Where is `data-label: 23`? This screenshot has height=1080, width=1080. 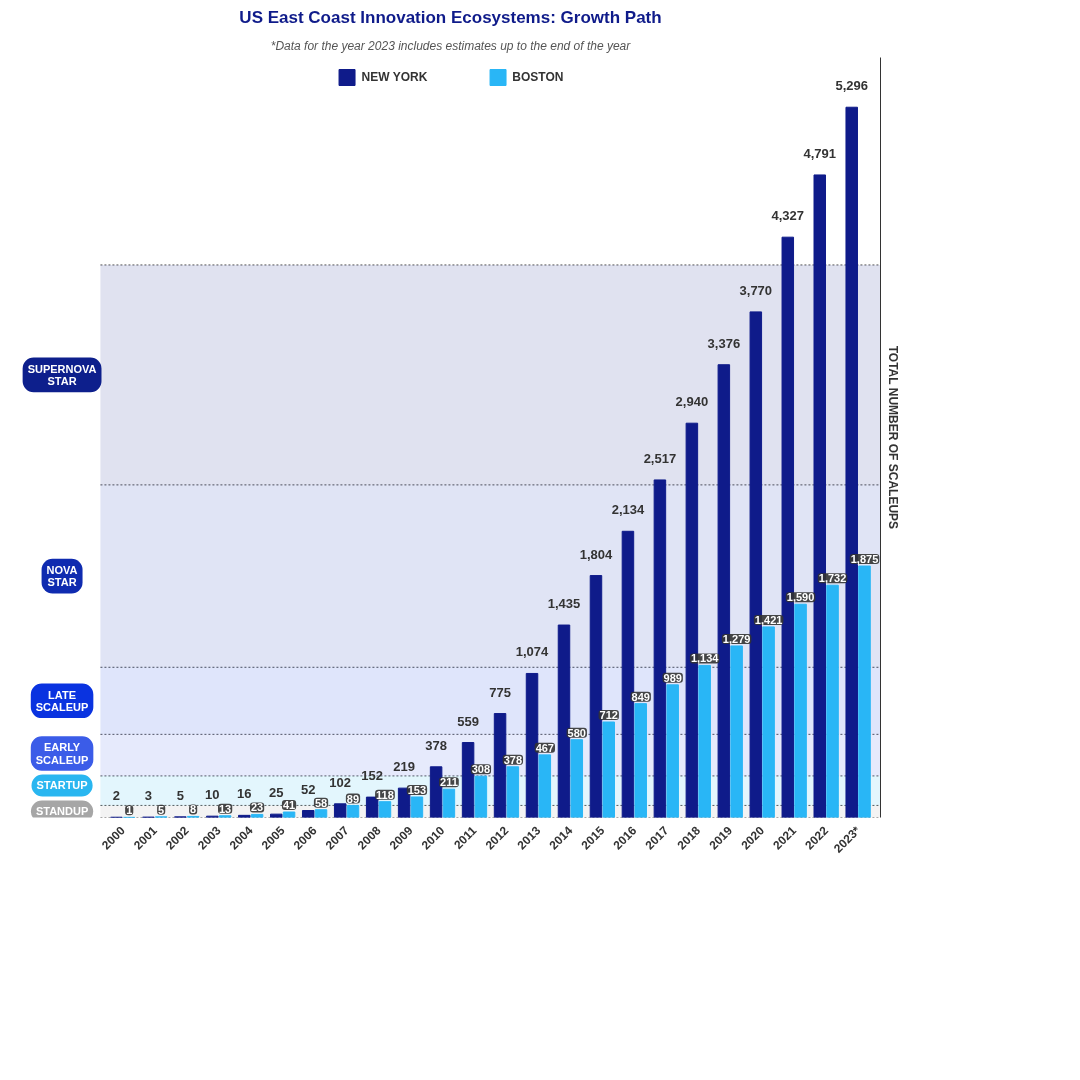 data-label: 23 is located at coordinates (257, 807).